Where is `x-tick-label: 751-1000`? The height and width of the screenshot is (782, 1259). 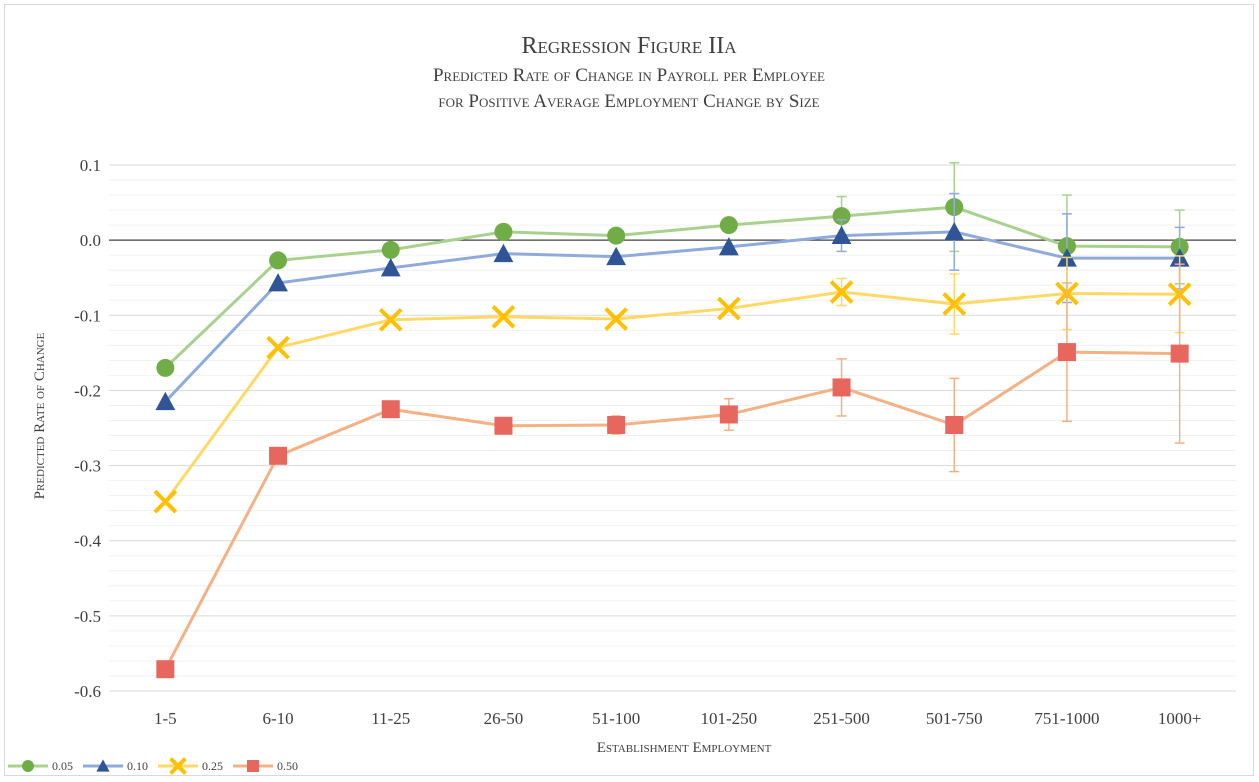
x-tick-label: 751-1000 is located at coordinates (1066, 718).